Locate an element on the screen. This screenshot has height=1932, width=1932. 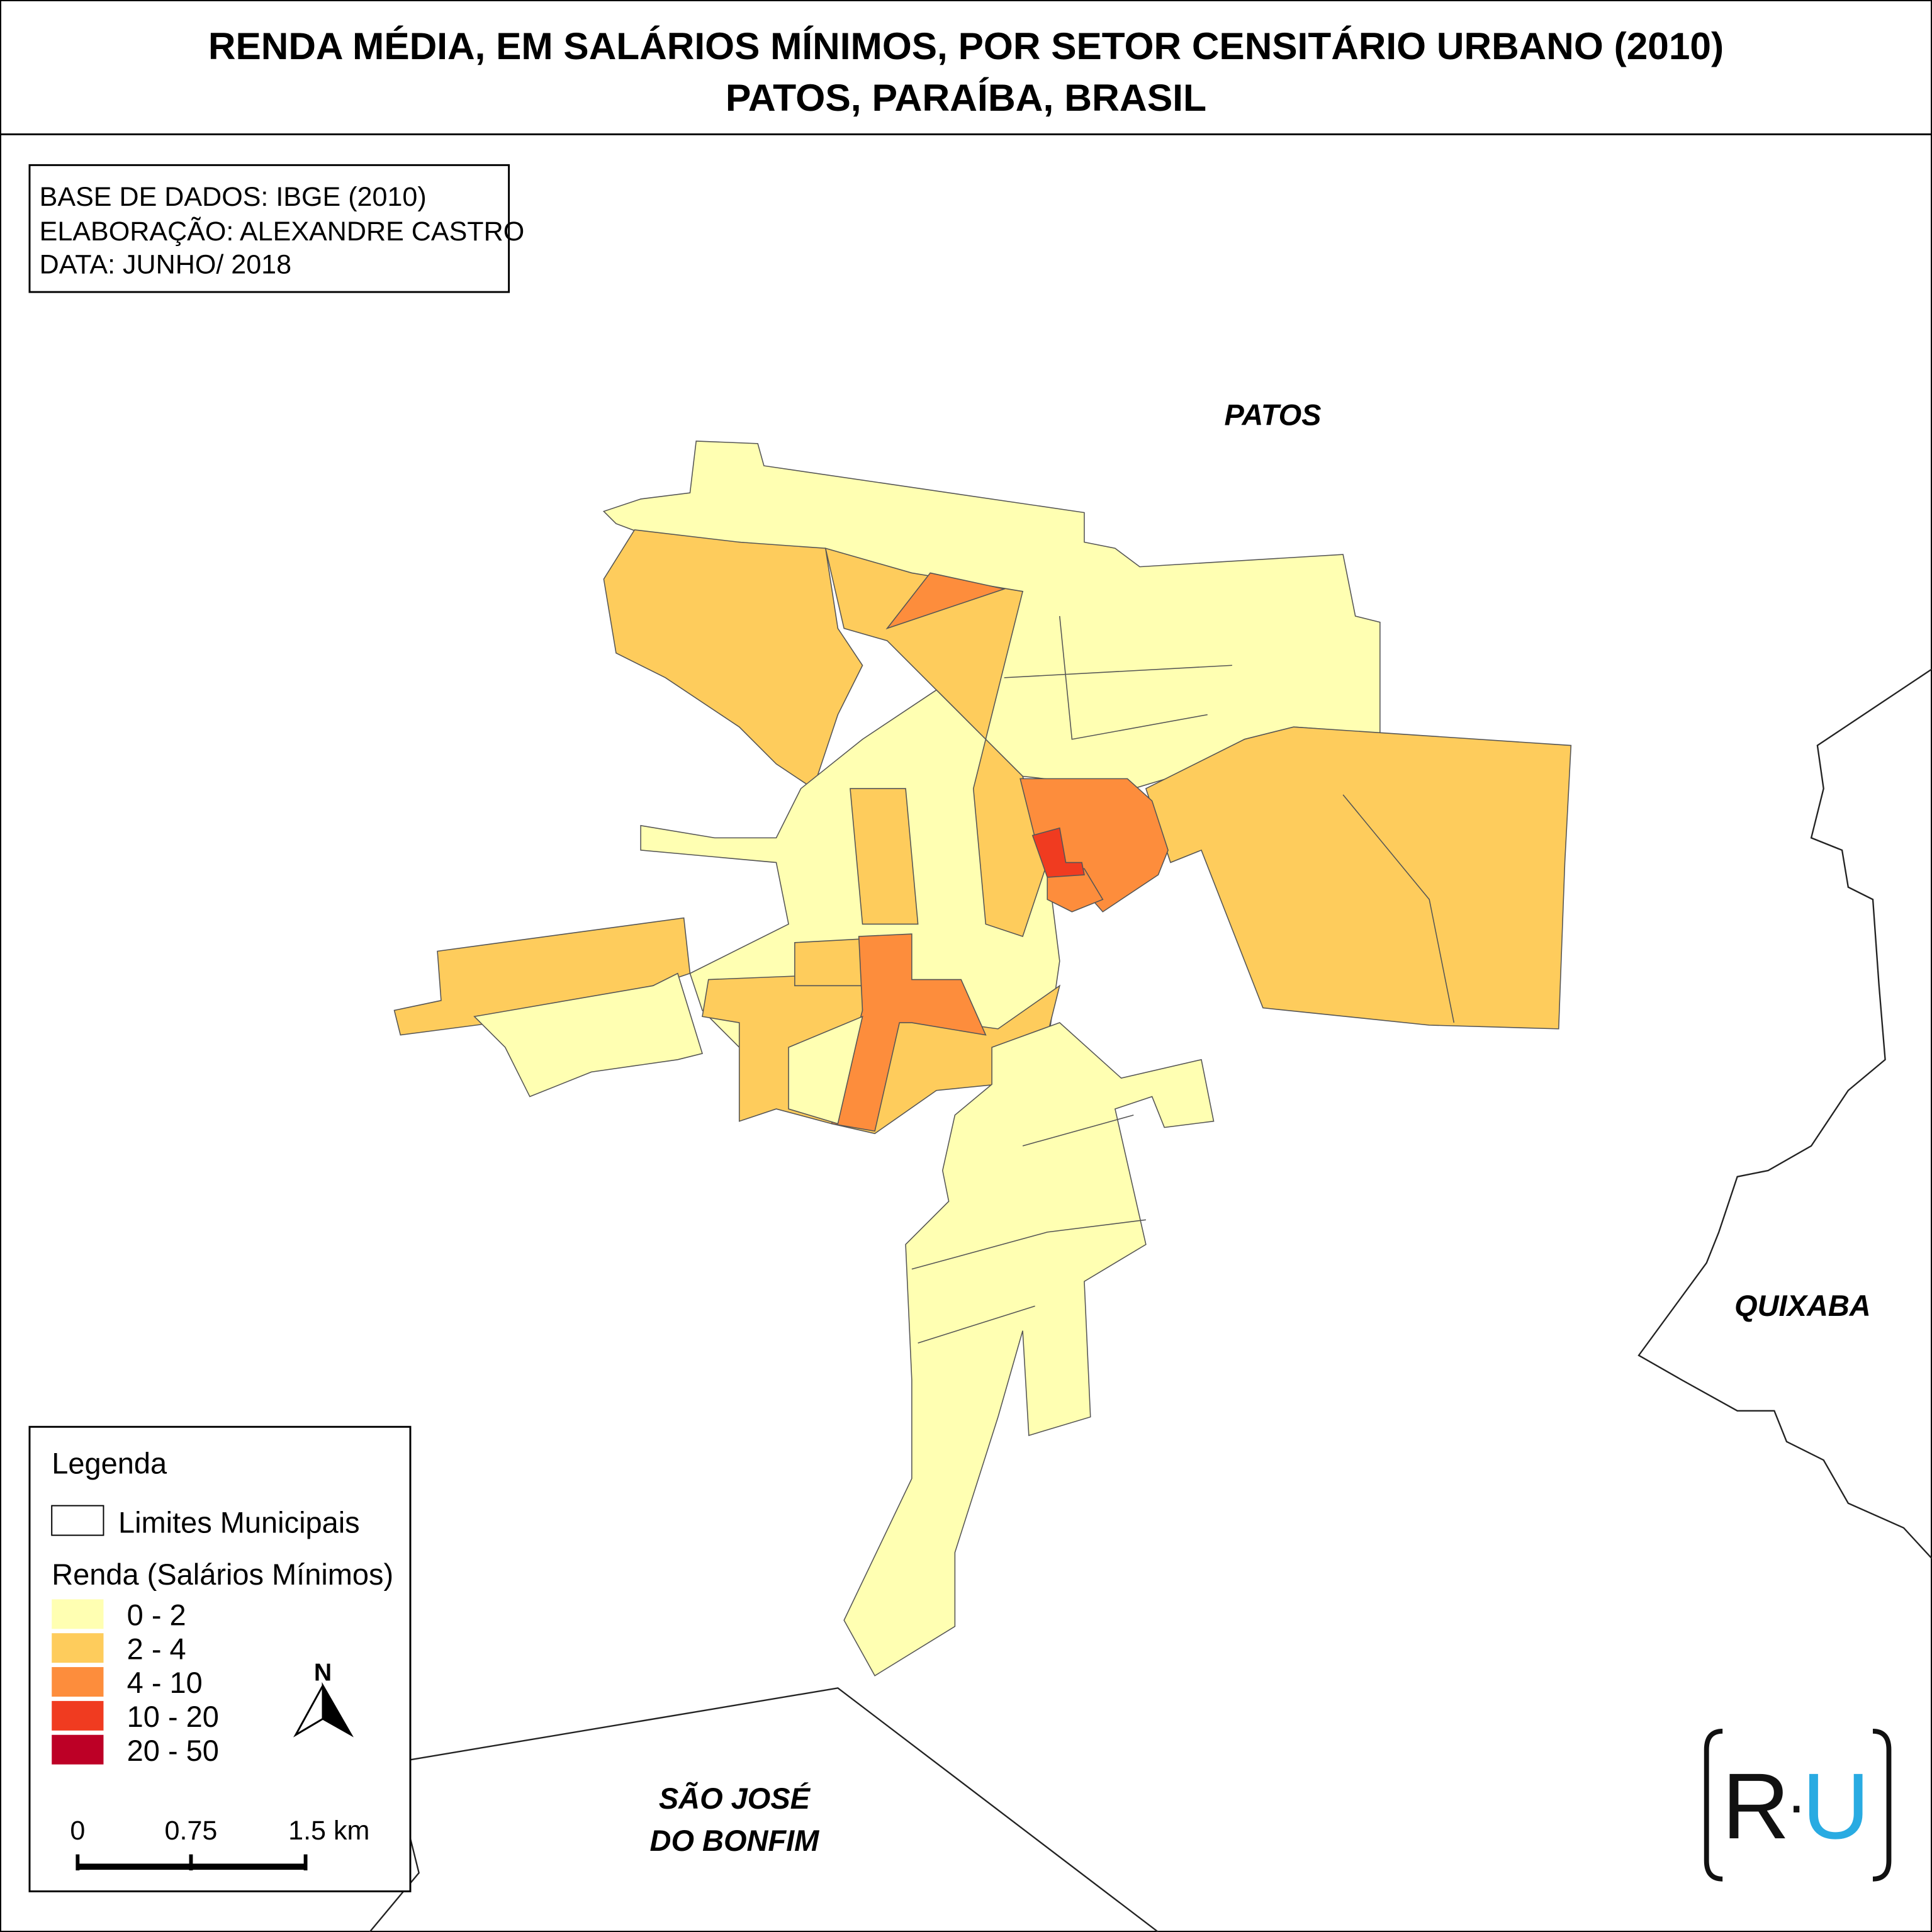
info-box is located at coordinates (269, 228).